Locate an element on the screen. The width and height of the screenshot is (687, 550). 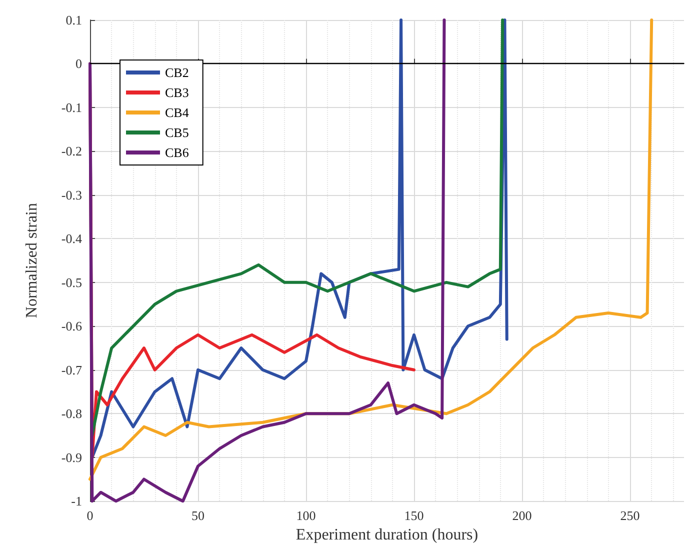
x-tick-label: 100 is located at coordinates (306, 516).